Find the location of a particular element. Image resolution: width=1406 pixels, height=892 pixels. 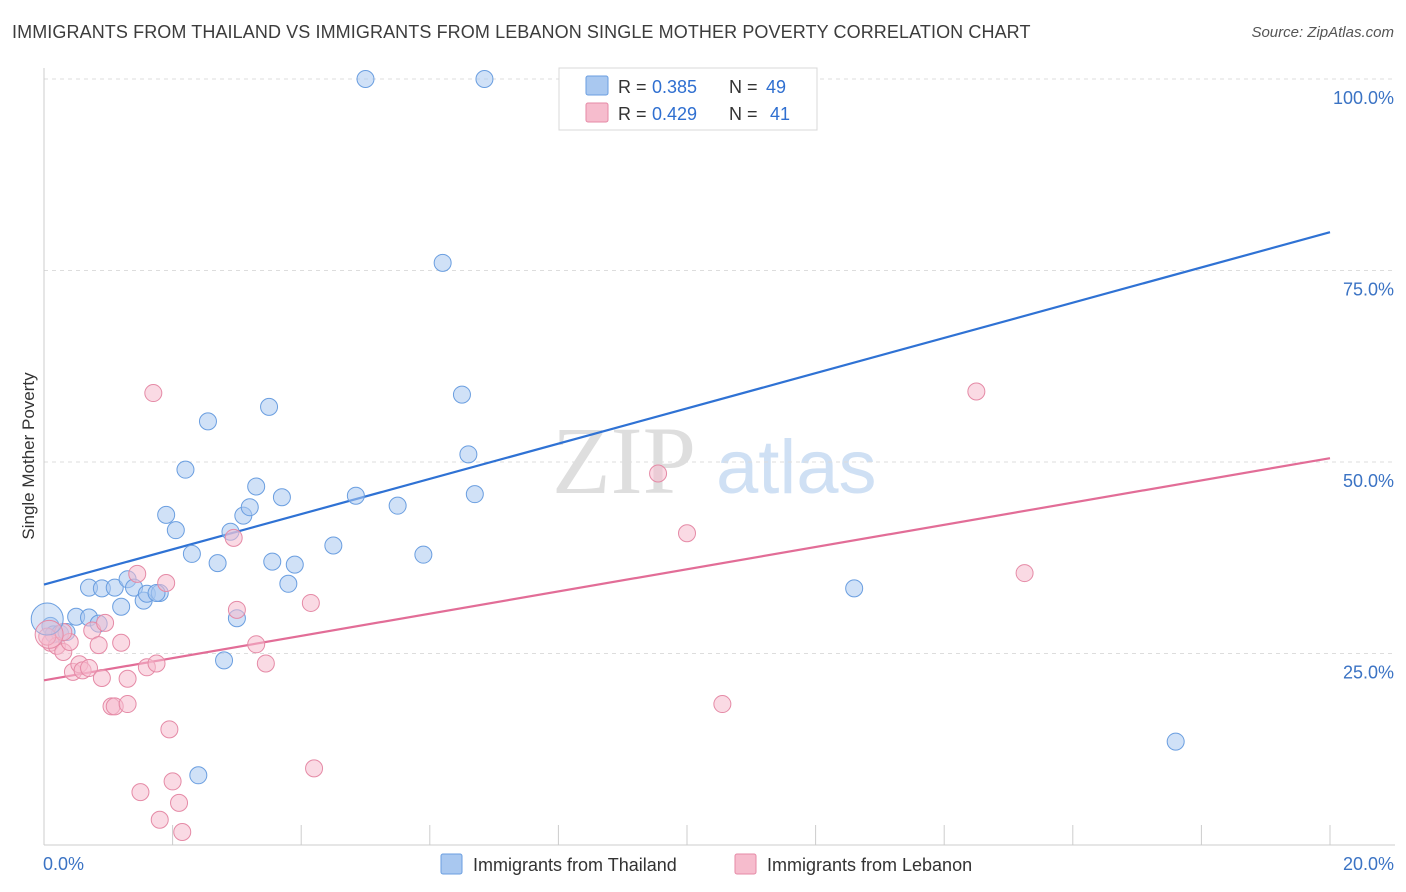

y-axis-label: Single Mother Poverty is located at coordinates (28, 456).